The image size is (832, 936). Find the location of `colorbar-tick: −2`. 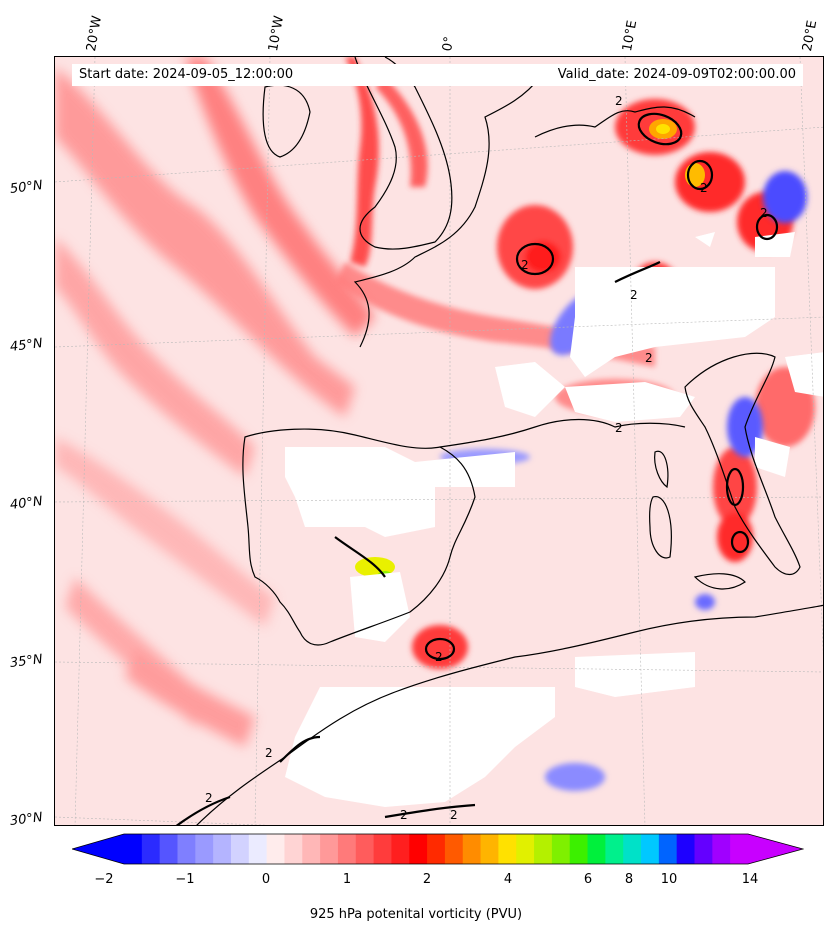

colorbar-tick: −2 is located at coordinates (104, 879).